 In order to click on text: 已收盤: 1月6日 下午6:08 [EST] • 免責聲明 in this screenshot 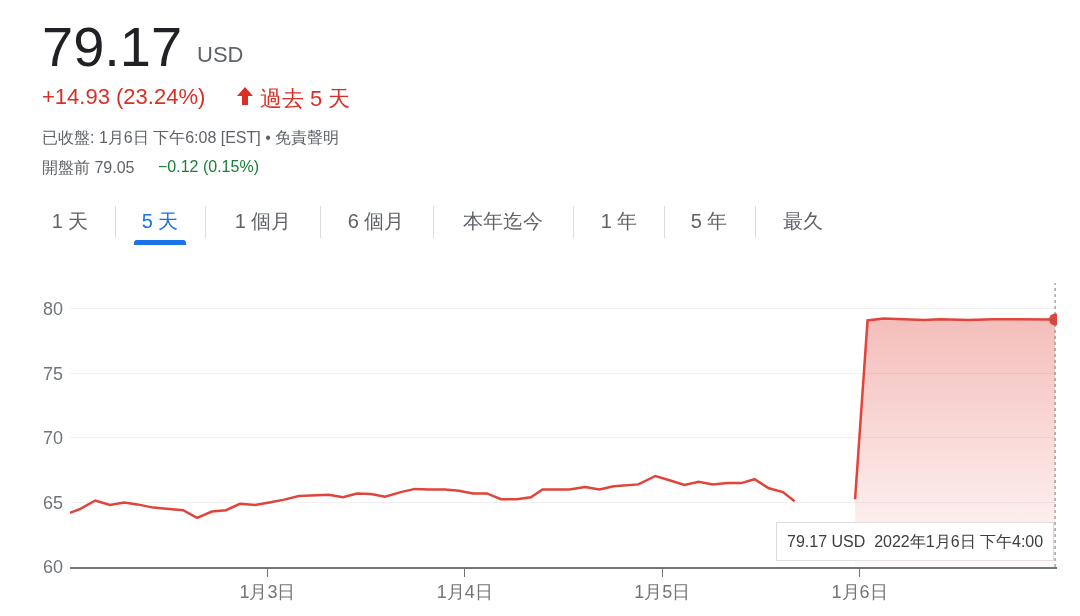, I will do `click(191, 138)`.